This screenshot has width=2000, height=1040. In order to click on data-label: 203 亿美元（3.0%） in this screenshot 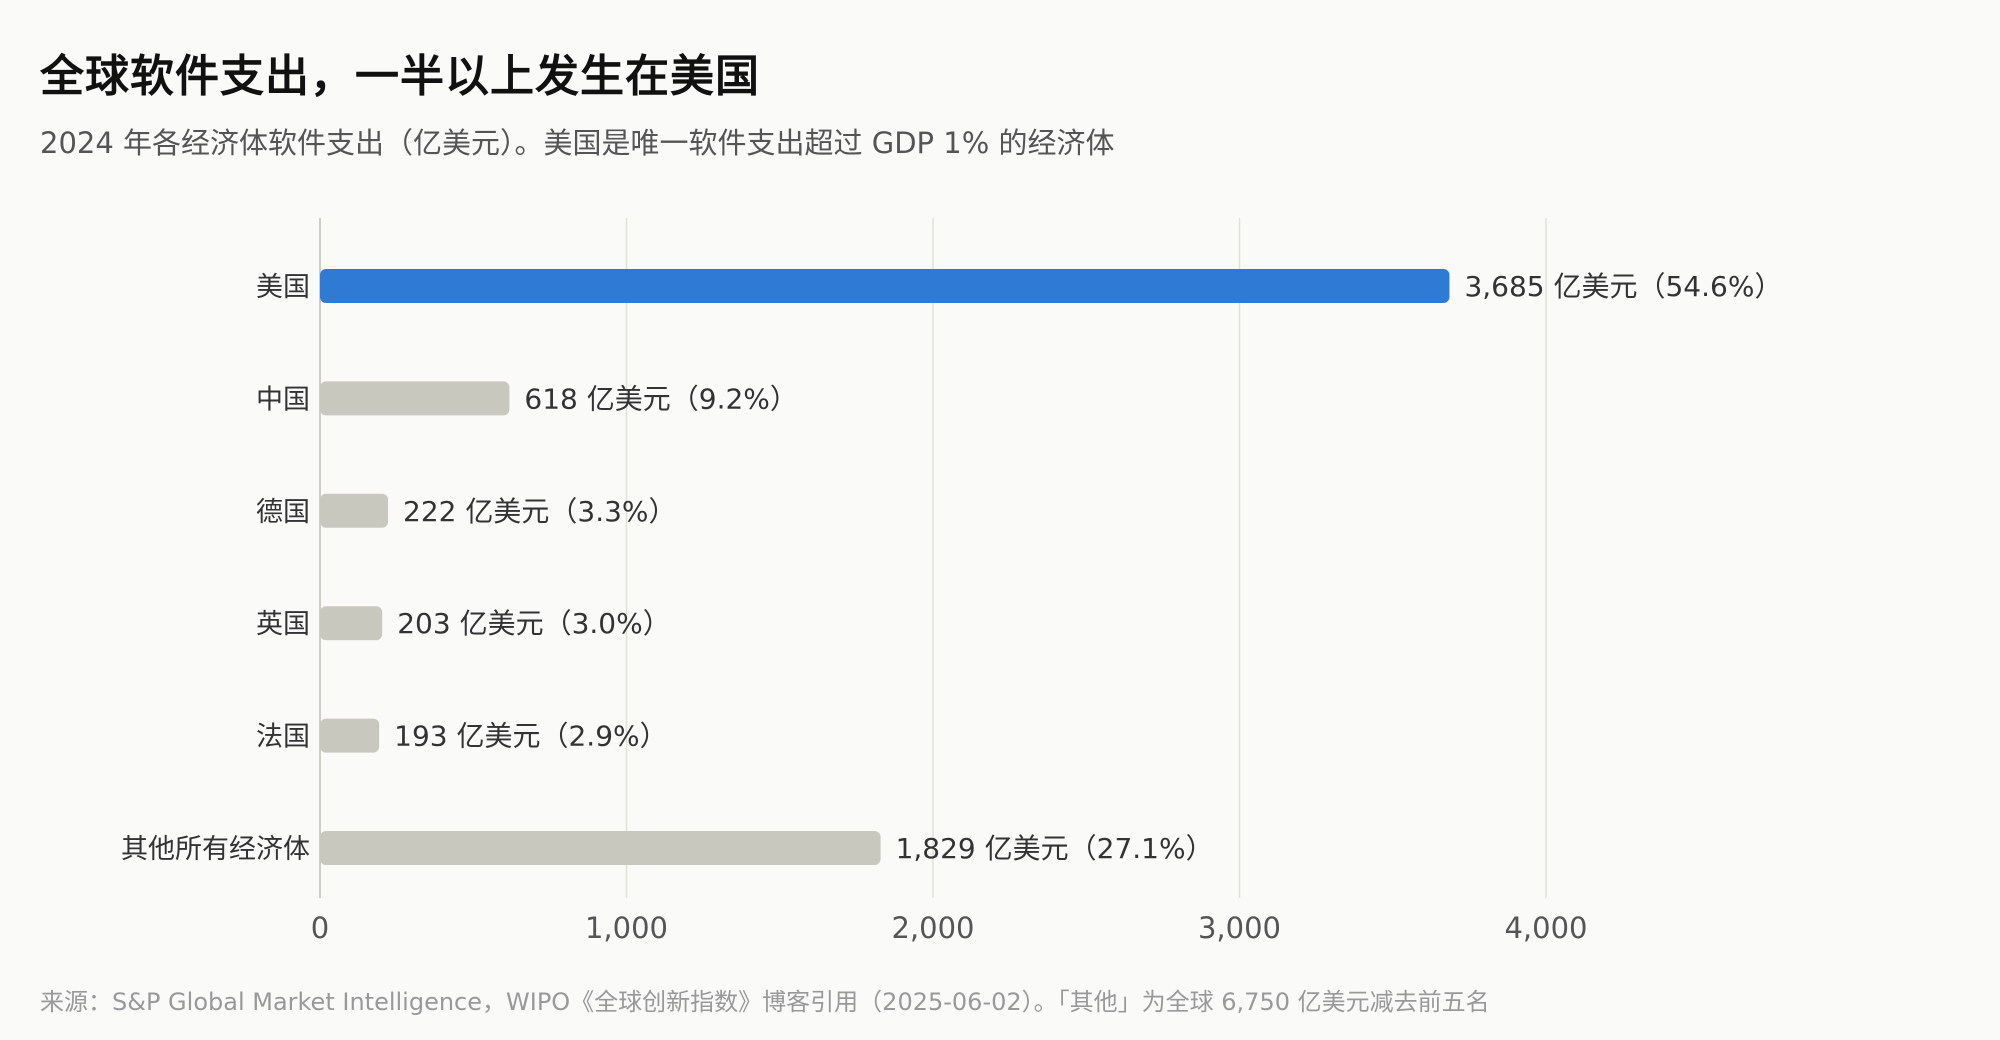, I will do `click(533, 623)`.